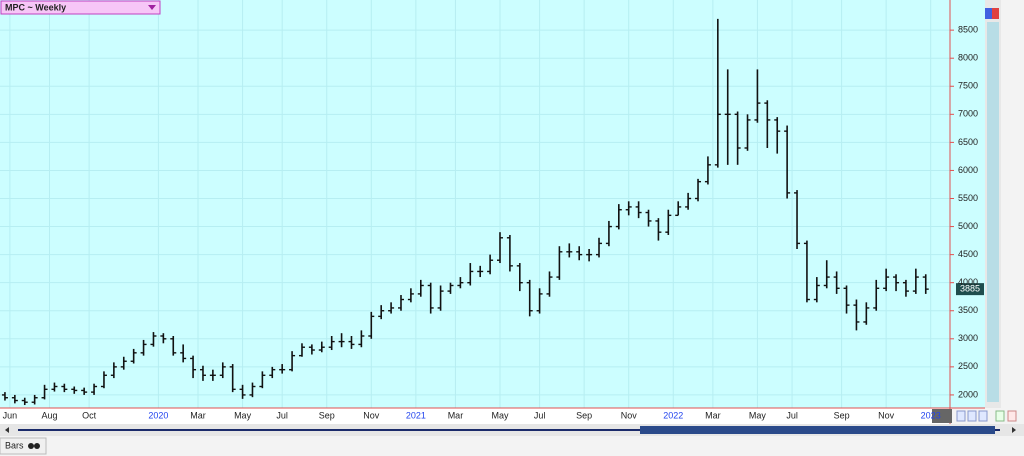  What do you see at coordinates (968, 170) in the screenshot?
I see `y-tick-label: 6000` at bounding box center [968, 170].